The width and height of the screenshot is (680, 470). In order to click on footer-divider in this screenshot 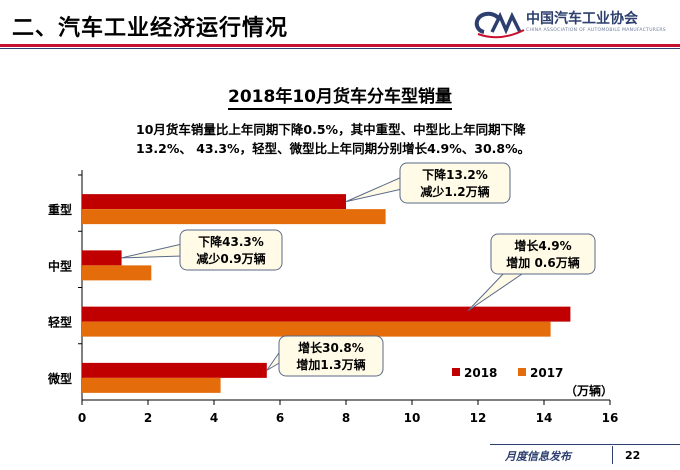, I will do `click(585, 444)`.